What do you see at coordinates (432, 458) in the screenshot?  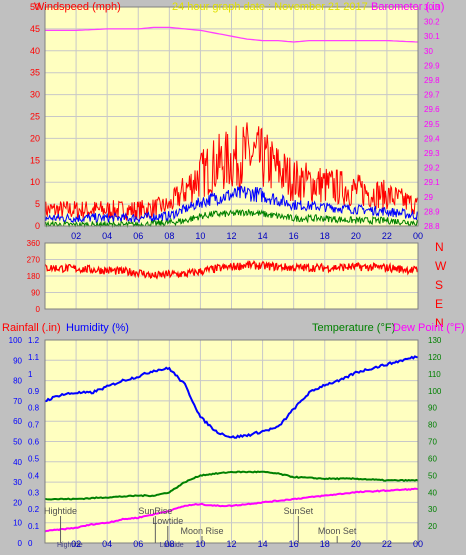 I see `temperature-tick: 60` at bounding box center [432, 458].